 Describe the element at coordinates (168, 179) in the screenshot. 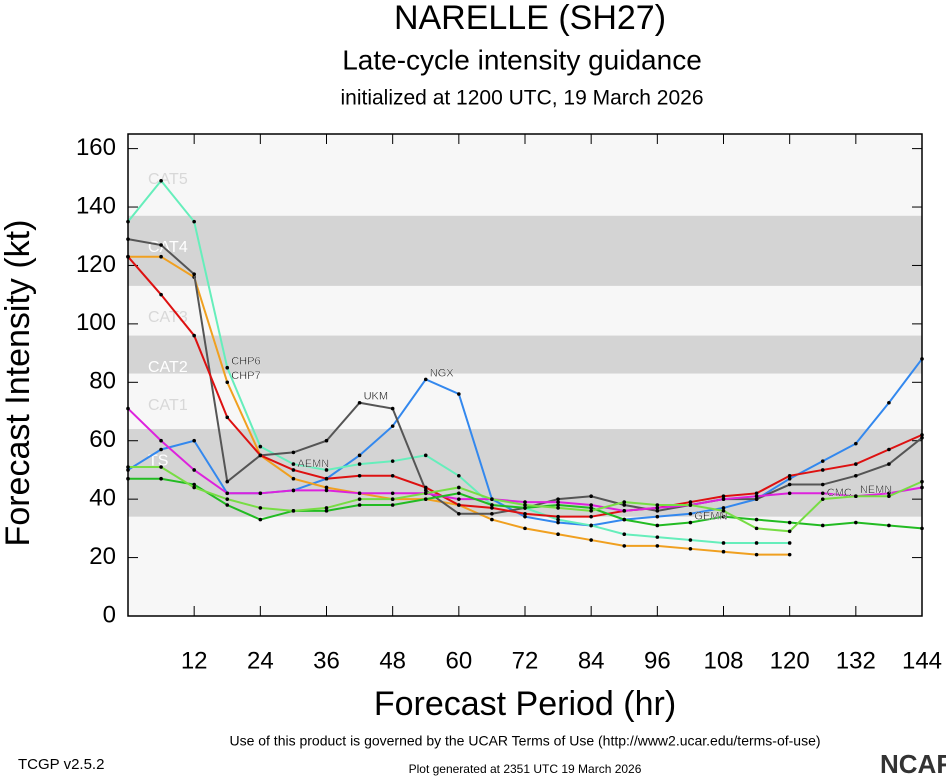

I see `band-label: CAT5` at that location.